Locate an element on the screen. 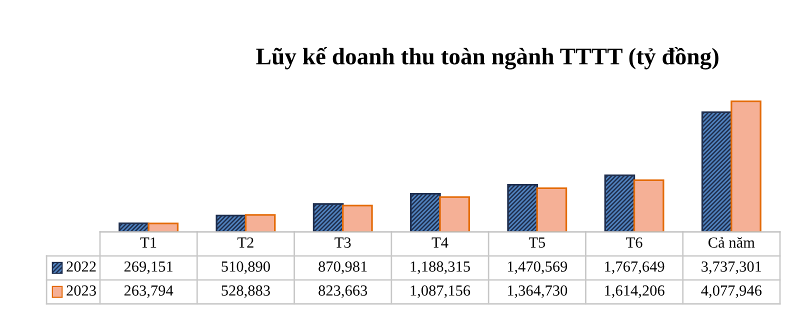  chart-title: Lũy kế doanh thu toàn ngành TTTT (tỷ đồng) is located at coordinates (487, 58).